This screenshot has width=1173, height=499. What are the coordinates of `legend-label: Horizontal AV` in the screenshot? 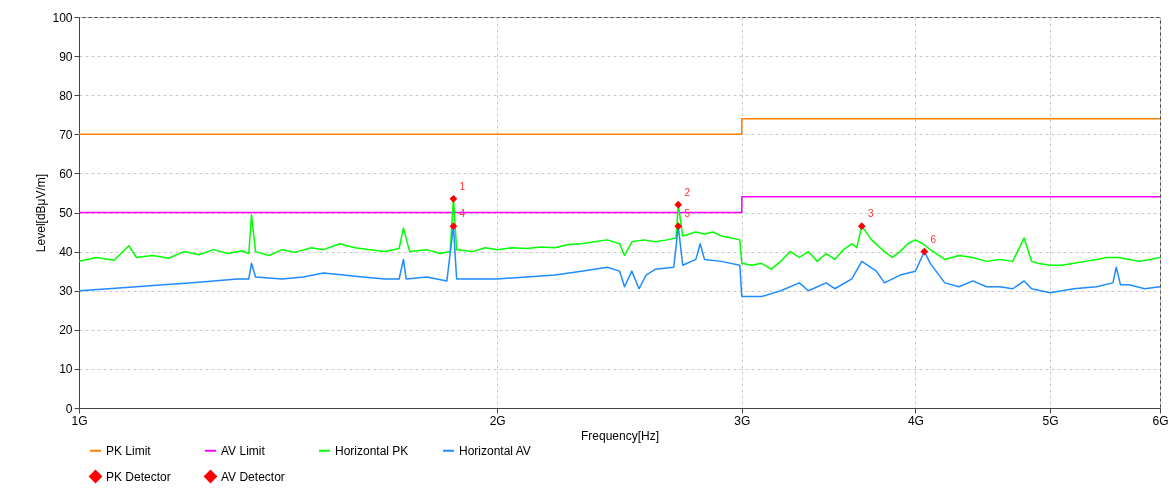 It's located at (495, 450).